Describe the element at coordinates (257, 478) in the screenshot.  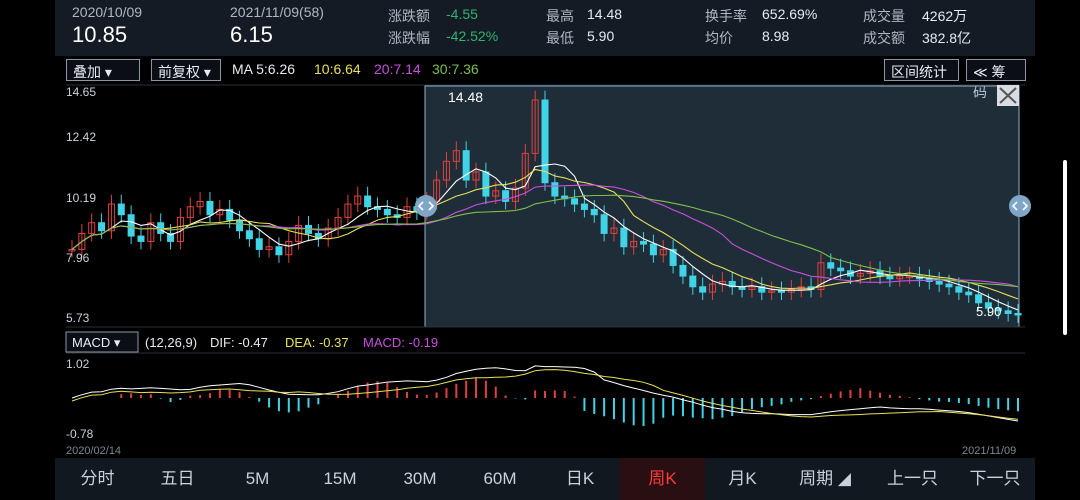
I see `tab-5m: 5M` at that location.